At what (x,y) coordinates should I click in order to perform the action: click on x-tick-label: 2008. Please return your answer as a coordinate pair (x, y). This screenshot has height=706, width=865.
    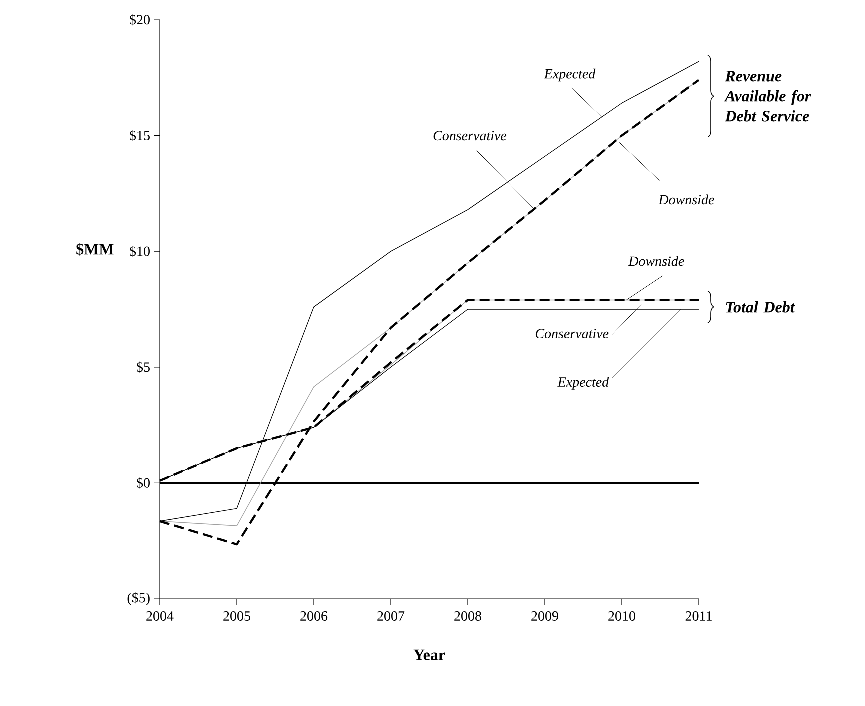
    Looking at the image, I should click on (468, 616).